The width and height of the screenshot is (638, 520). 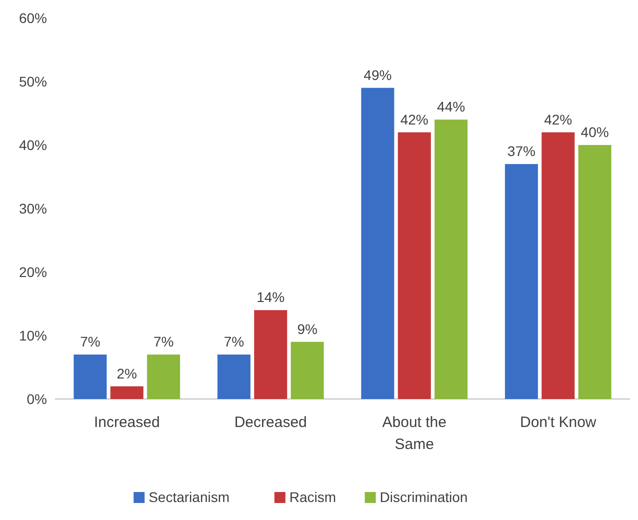 What do you see at coordinates (521, 151) in the screenshot?
I see `data-label: 37%` at bounding box center [521, 151].